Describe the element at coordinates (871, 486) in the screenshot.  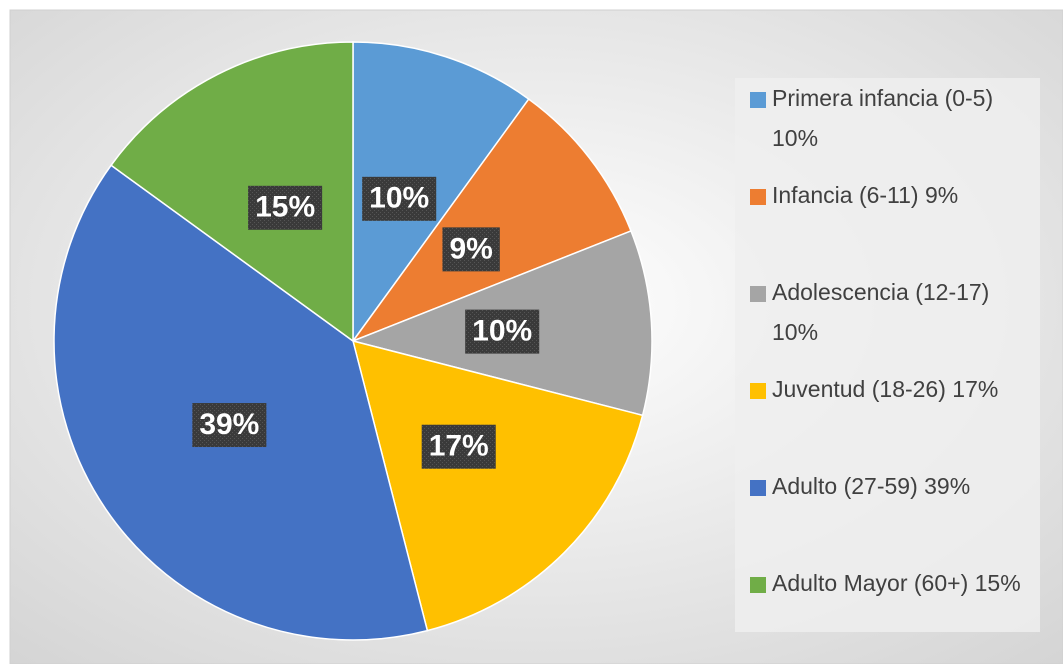
I see `legend-label: Adulto (27-59) 39%` at that location.